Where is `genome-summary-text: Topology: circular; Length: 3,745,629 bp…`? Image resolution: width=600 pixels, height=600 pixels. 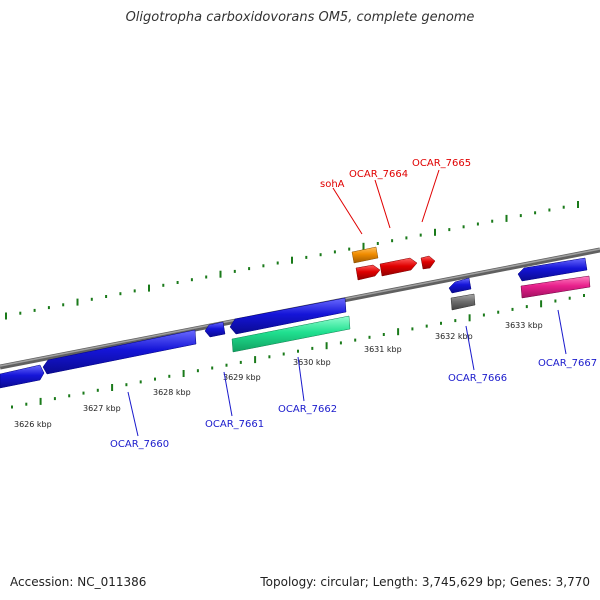
genome-summary-text: Topology: circular; Length: 3,745,629 bp… is located at coordinates (425, 582).